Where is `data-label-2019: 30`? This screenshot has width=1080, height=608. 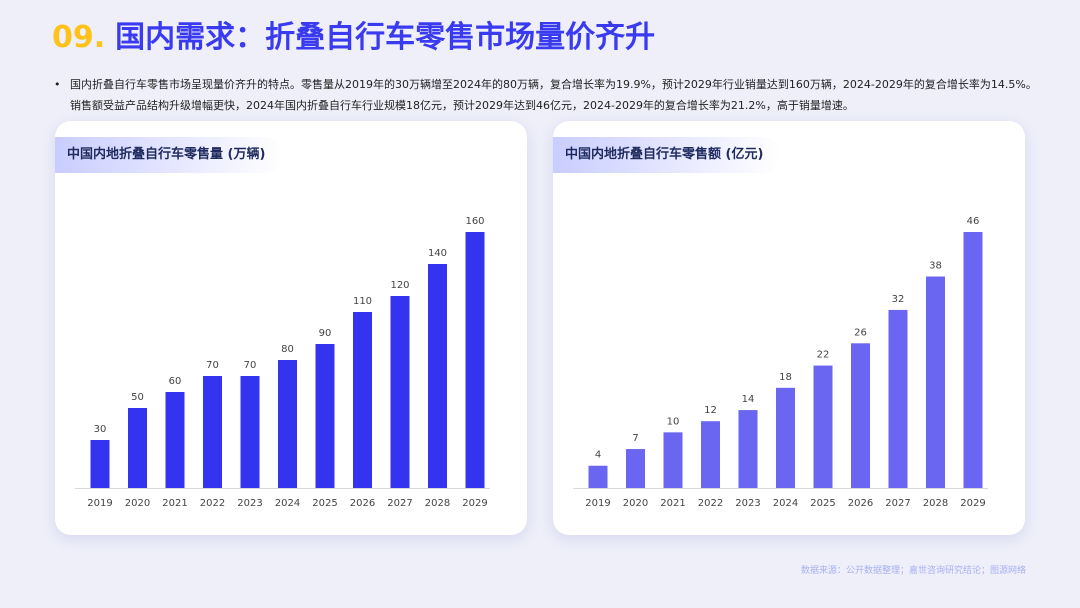
data-label-2019: 30 is located at coordinates (100, 429).